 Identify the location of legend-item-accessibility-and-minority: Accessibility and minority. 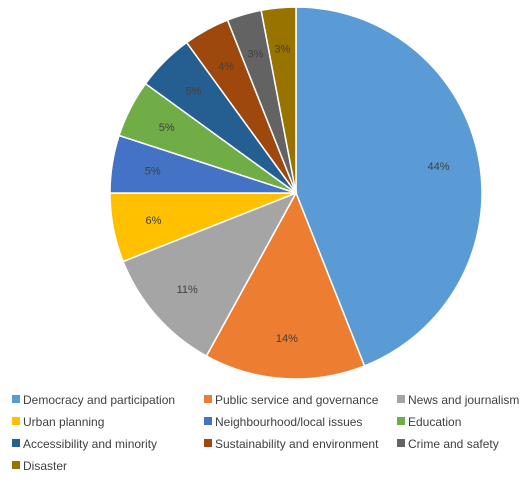
(84, 444).